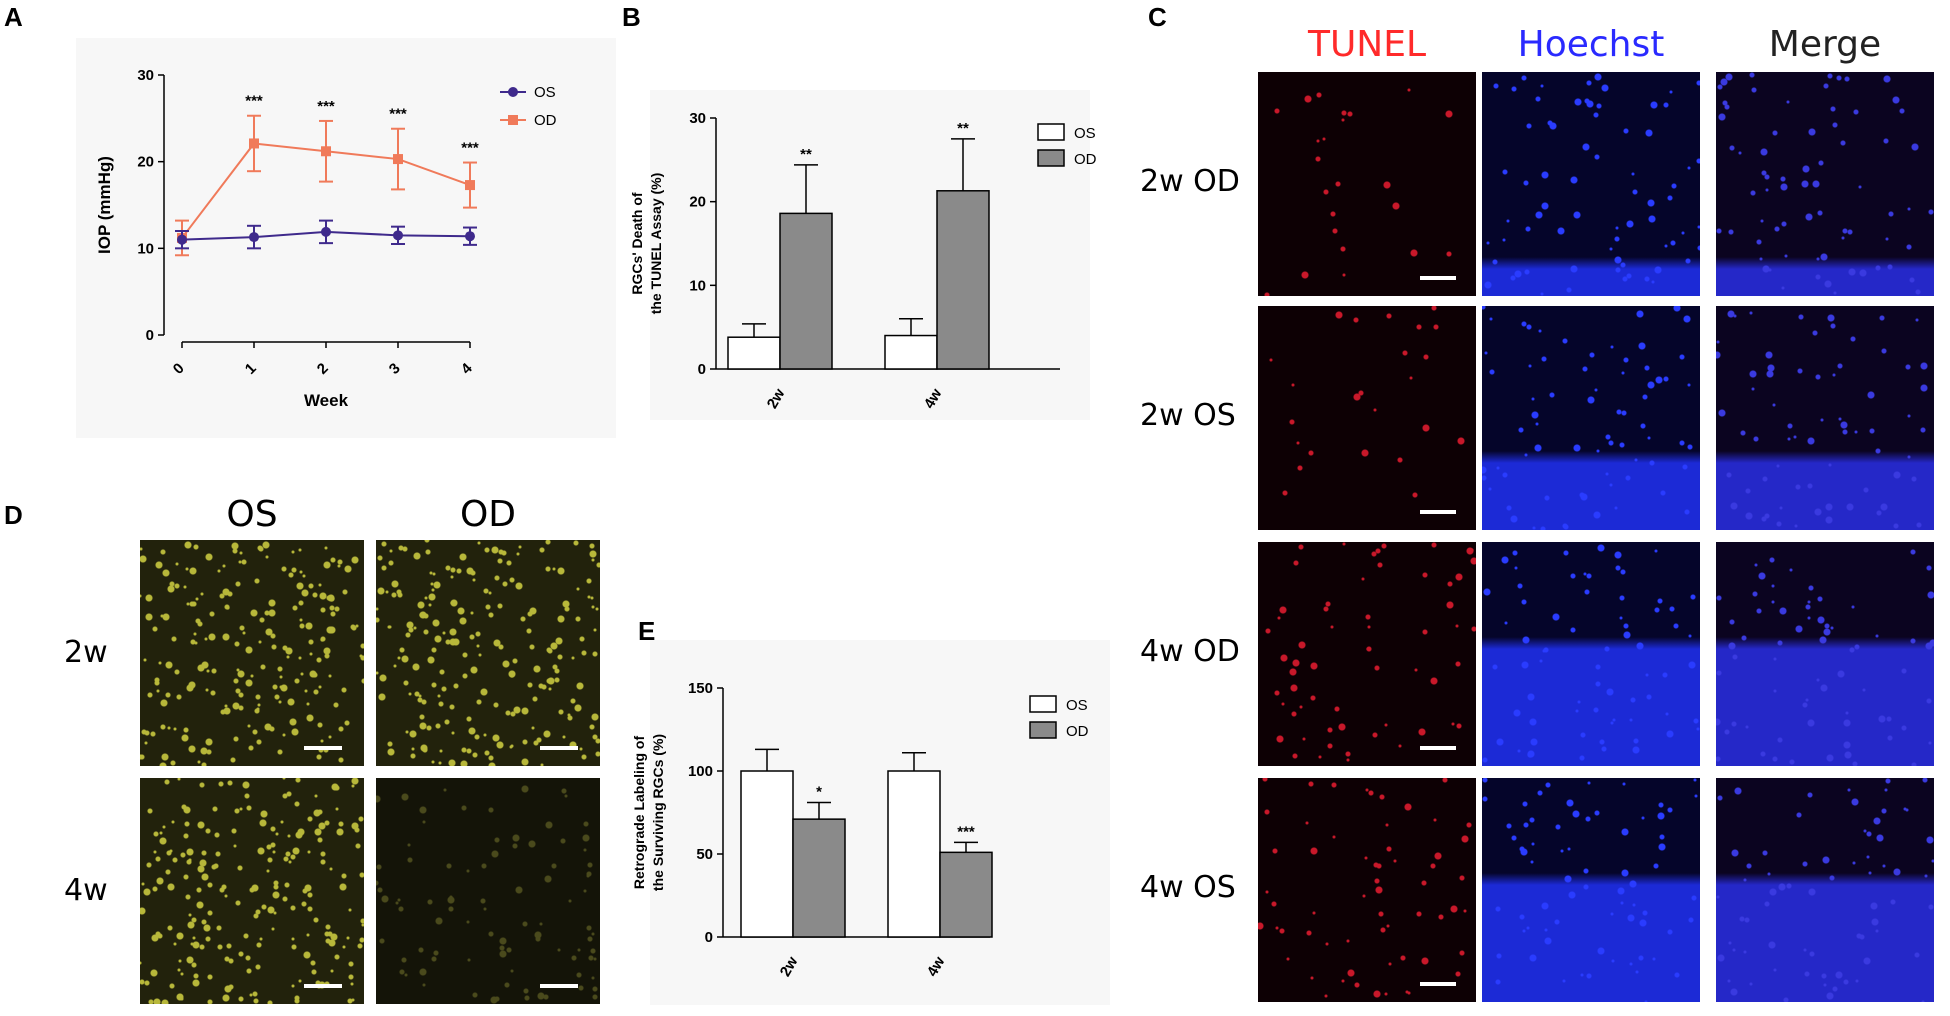 This screenshot has height=1016, width=1950. What do you see at coordinates (1190, 651) in the screenshot?
I see `tunel-row-label: 4w OD` at bounding box center [1190, 651].